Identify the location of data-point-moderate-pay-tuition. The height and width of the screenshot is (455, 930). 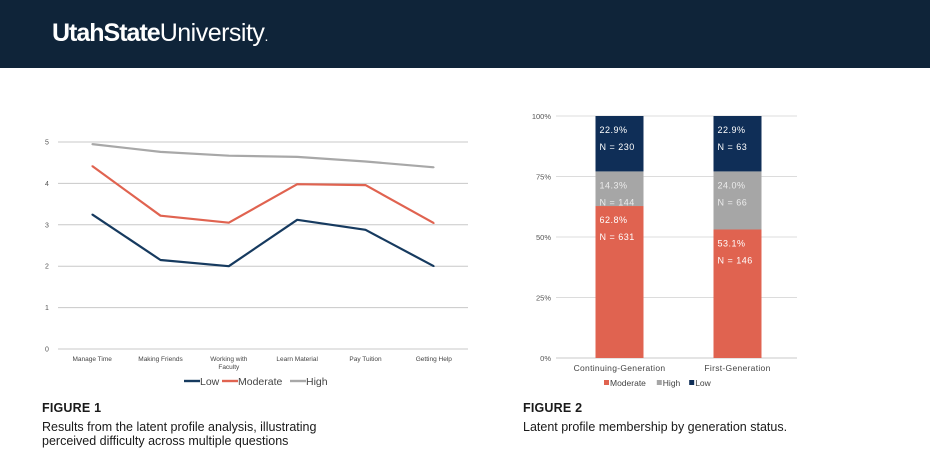
(365, 185).